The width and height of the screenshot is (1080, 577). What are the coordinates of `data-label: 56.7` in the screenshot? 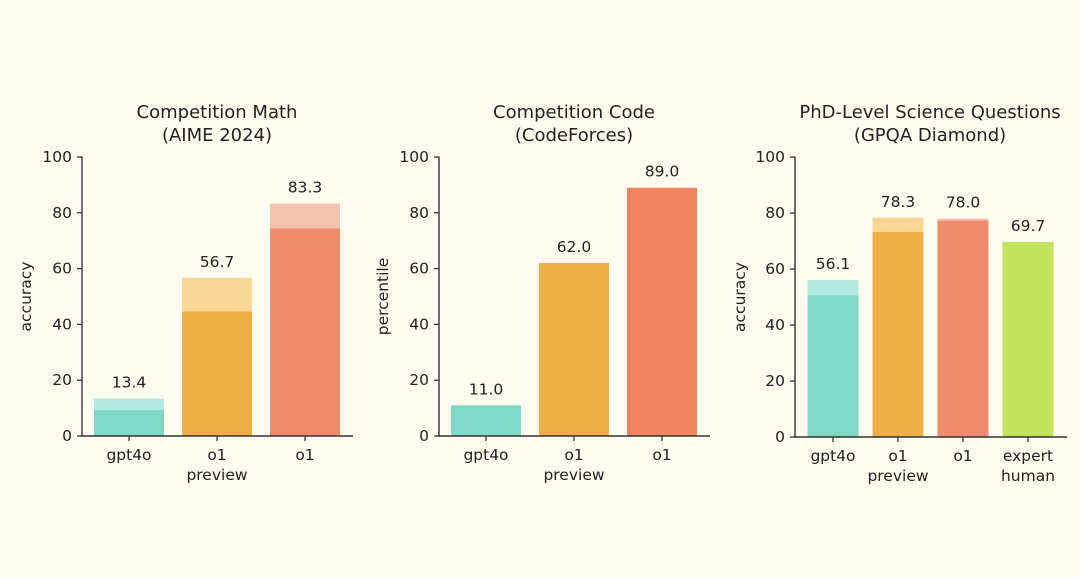 It's located at (217, 262).